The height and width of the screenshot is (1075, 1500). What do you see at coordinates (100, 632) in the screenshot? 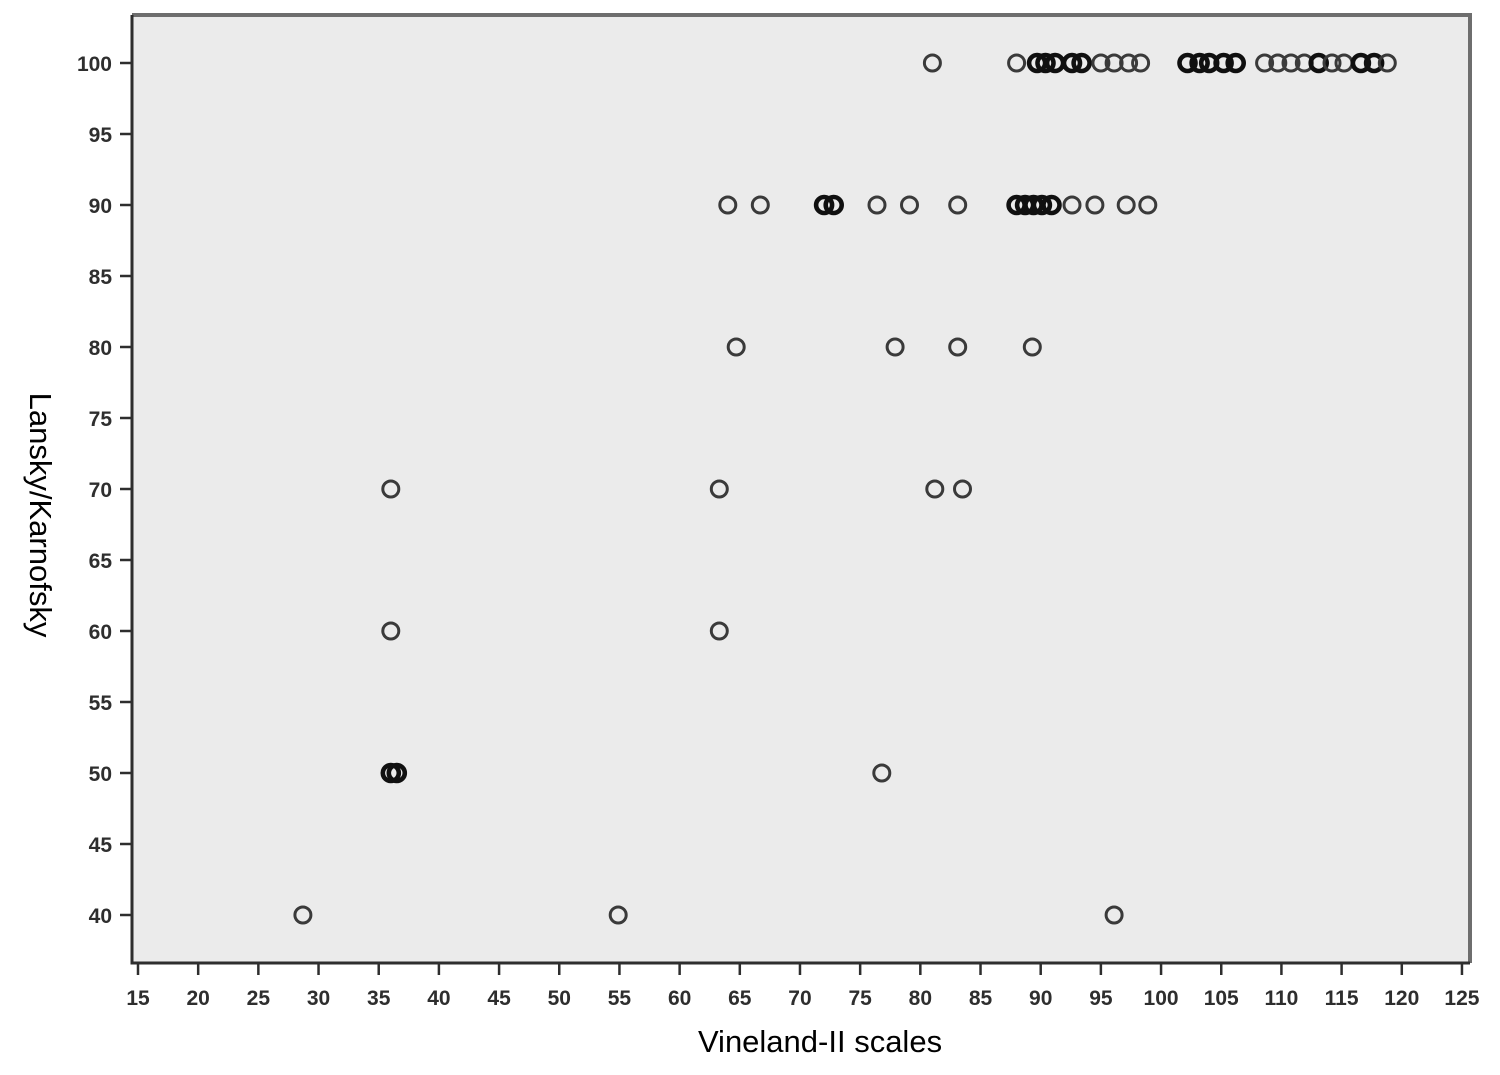
I see `y-tick-label: 60` at bounding box center [100, 632].